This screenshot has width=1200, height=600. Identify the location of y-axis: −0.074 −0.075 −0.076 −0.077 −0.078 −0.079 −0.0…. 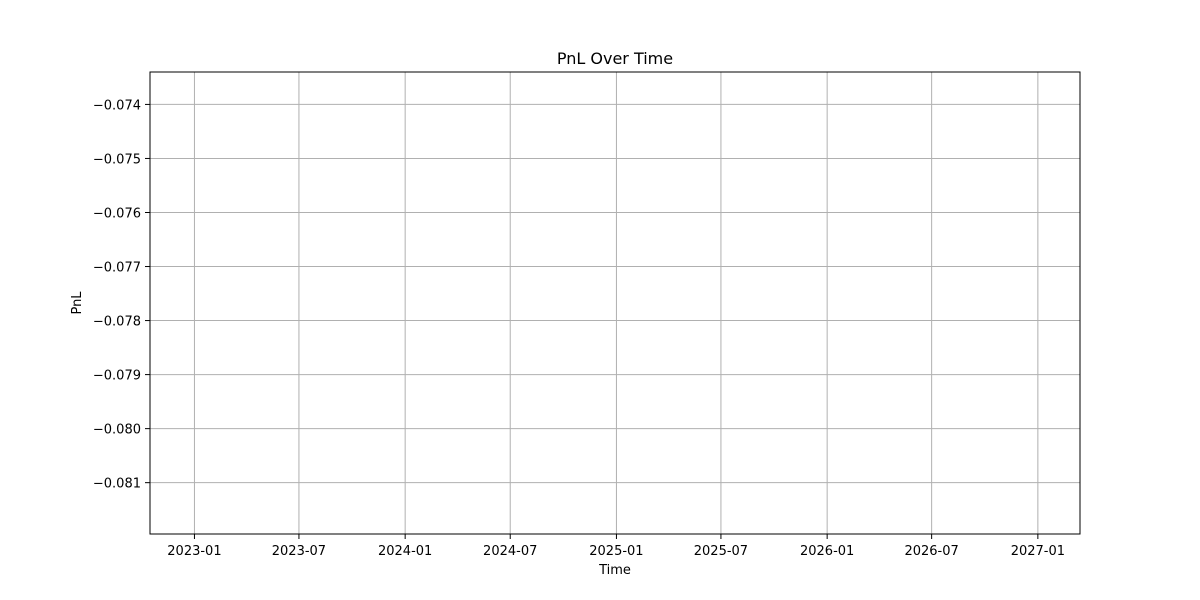
(121, 295).